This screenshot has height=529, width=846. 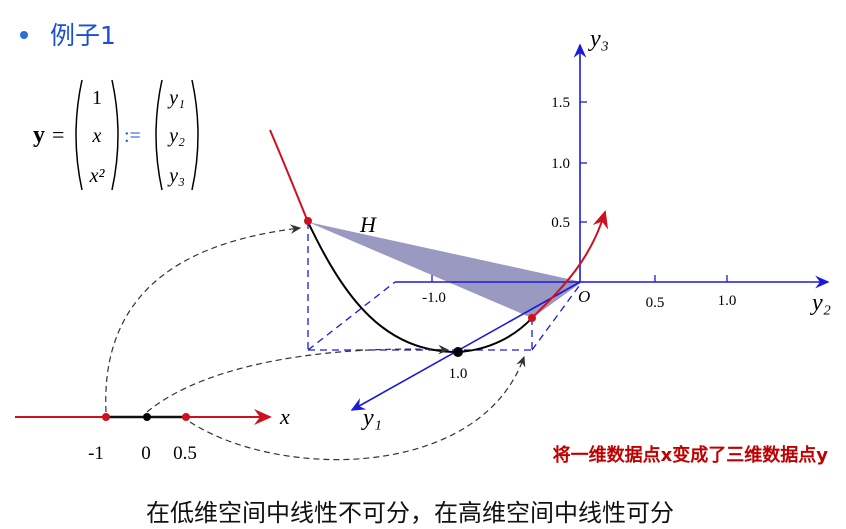 What do you see at coordinates (176, 136) in the screenshot?
I see `eq-entry: y₂` at bounding box center [176, 136].